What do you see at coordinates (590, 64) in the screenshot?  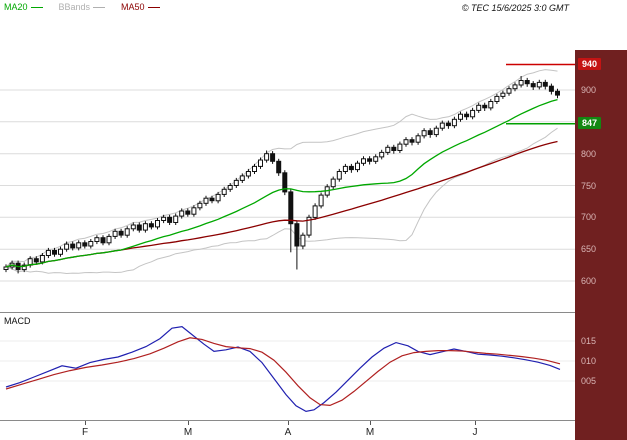 I see `resistance-badge: 940` at bounding box center [590, 64].